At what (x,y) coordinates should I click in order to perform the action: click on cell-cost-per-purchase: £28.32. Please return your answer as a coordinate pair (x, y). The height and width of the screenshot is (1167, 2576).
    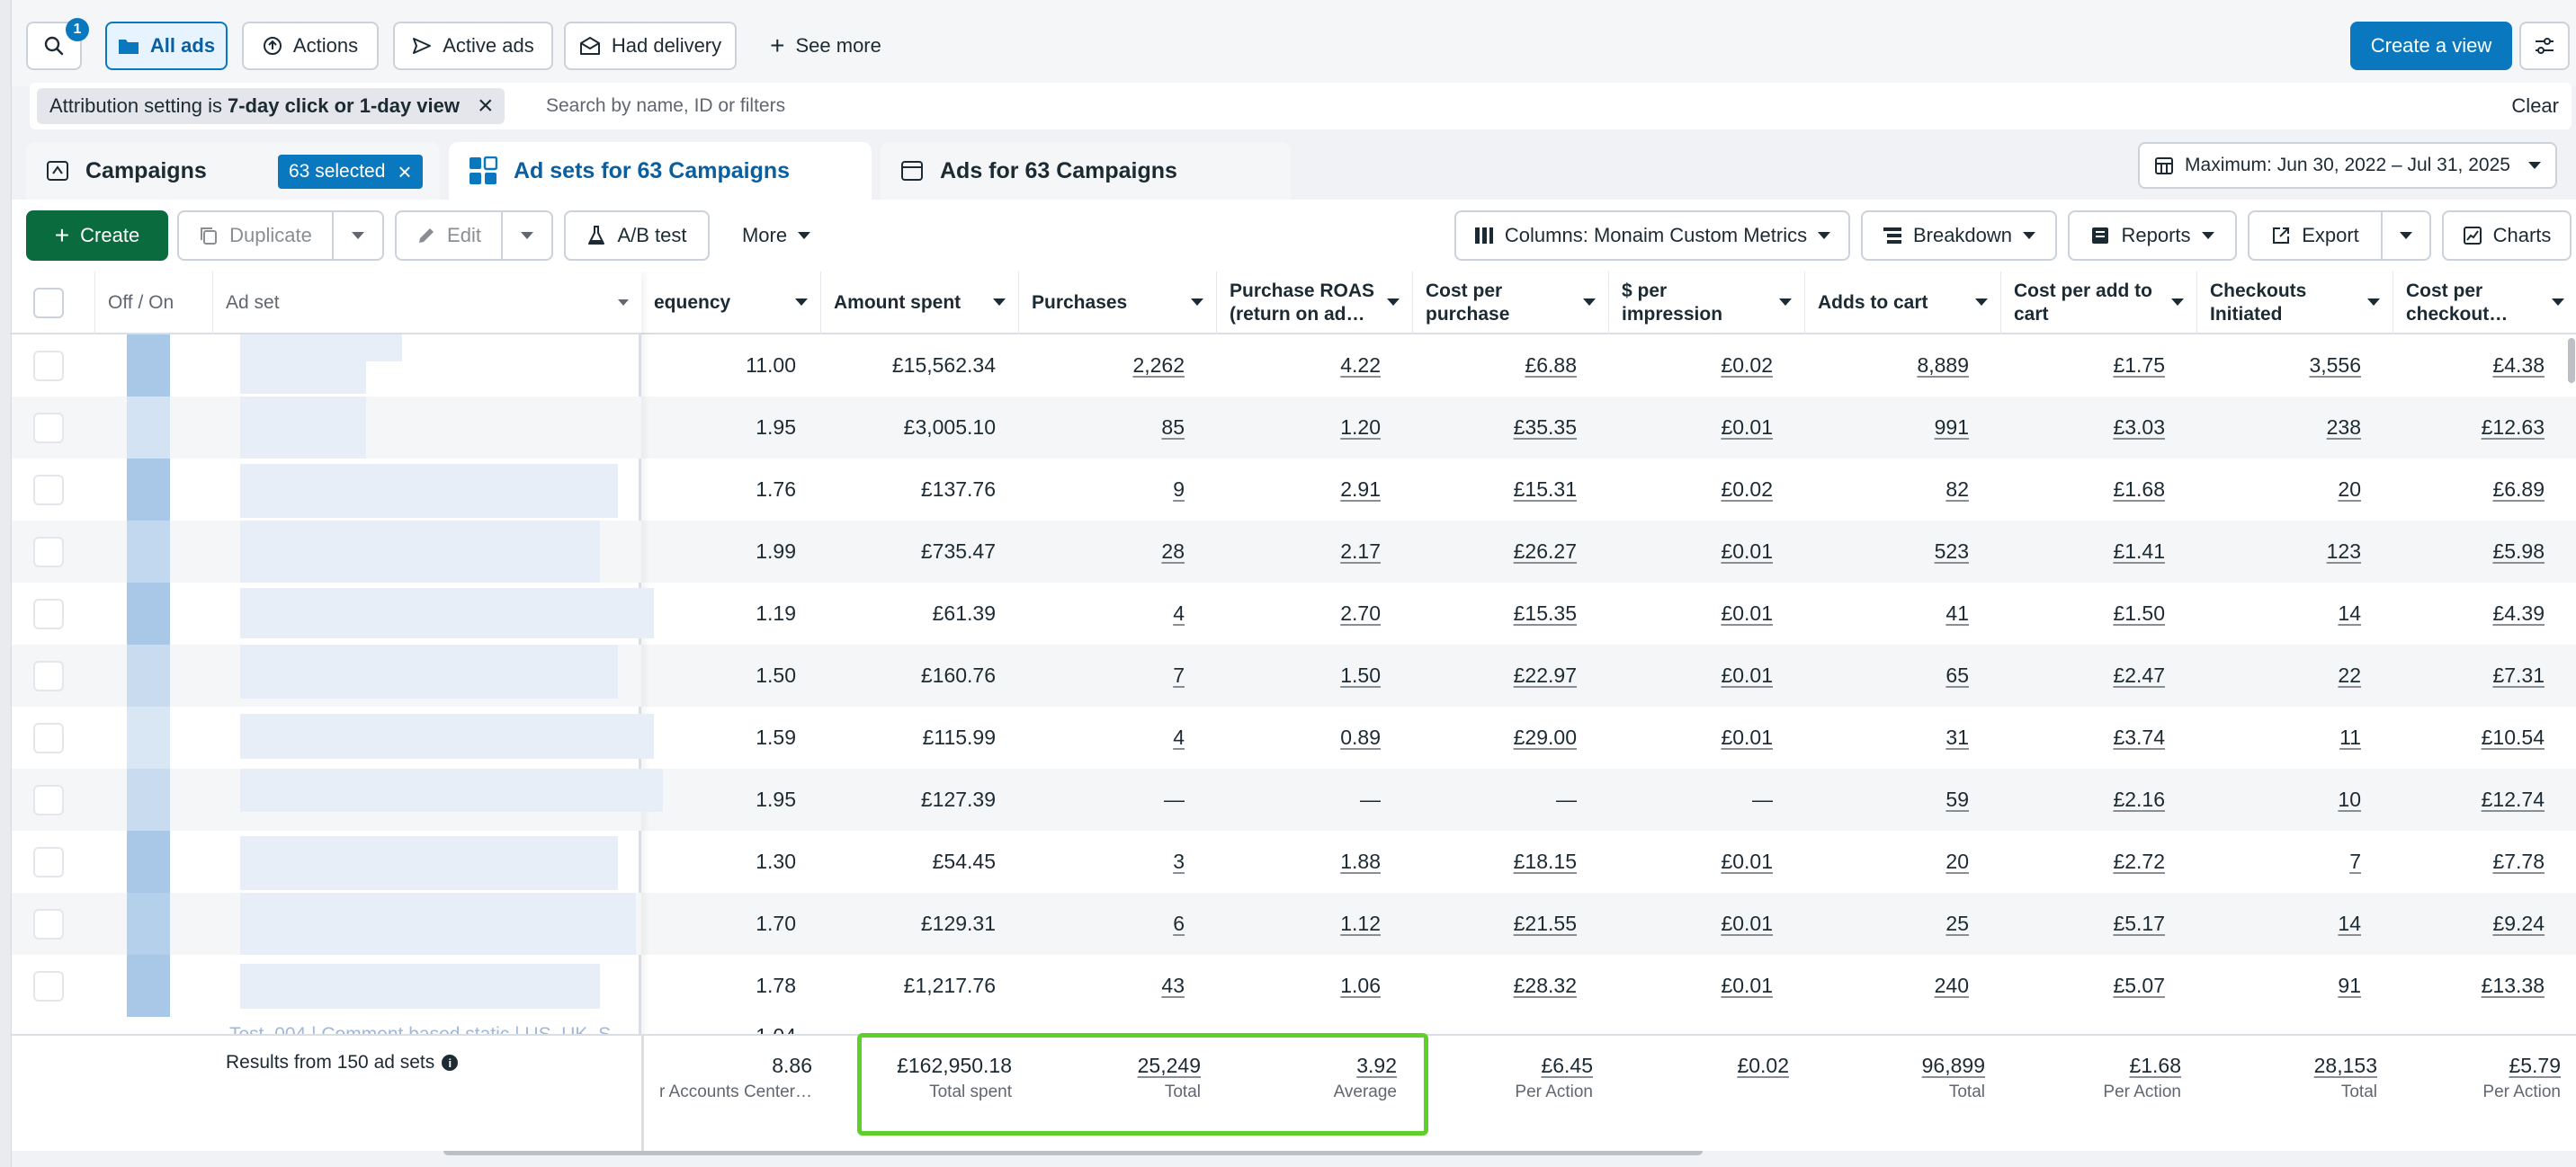
    Looking at the image, I should click on (1545, 985).